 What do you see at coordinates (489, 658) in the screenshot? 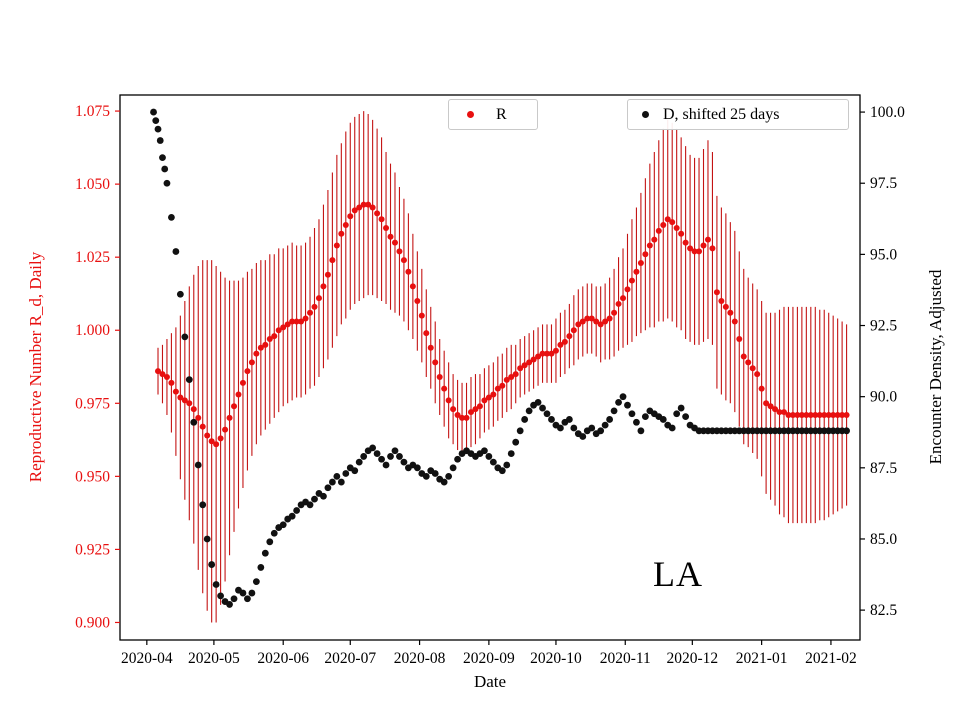
I see `svg-text: 2020-09` at bounding box center [489, 658].